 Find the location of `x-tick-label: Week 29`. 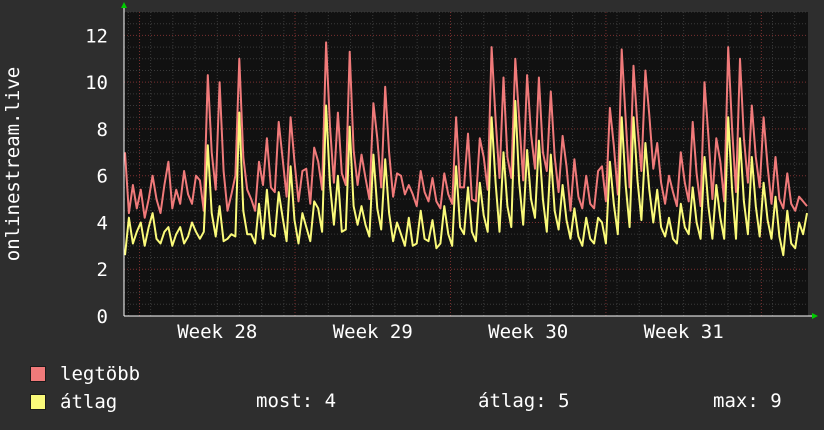

x-tick-label: Week 29 is located at coordinates (373, 332).